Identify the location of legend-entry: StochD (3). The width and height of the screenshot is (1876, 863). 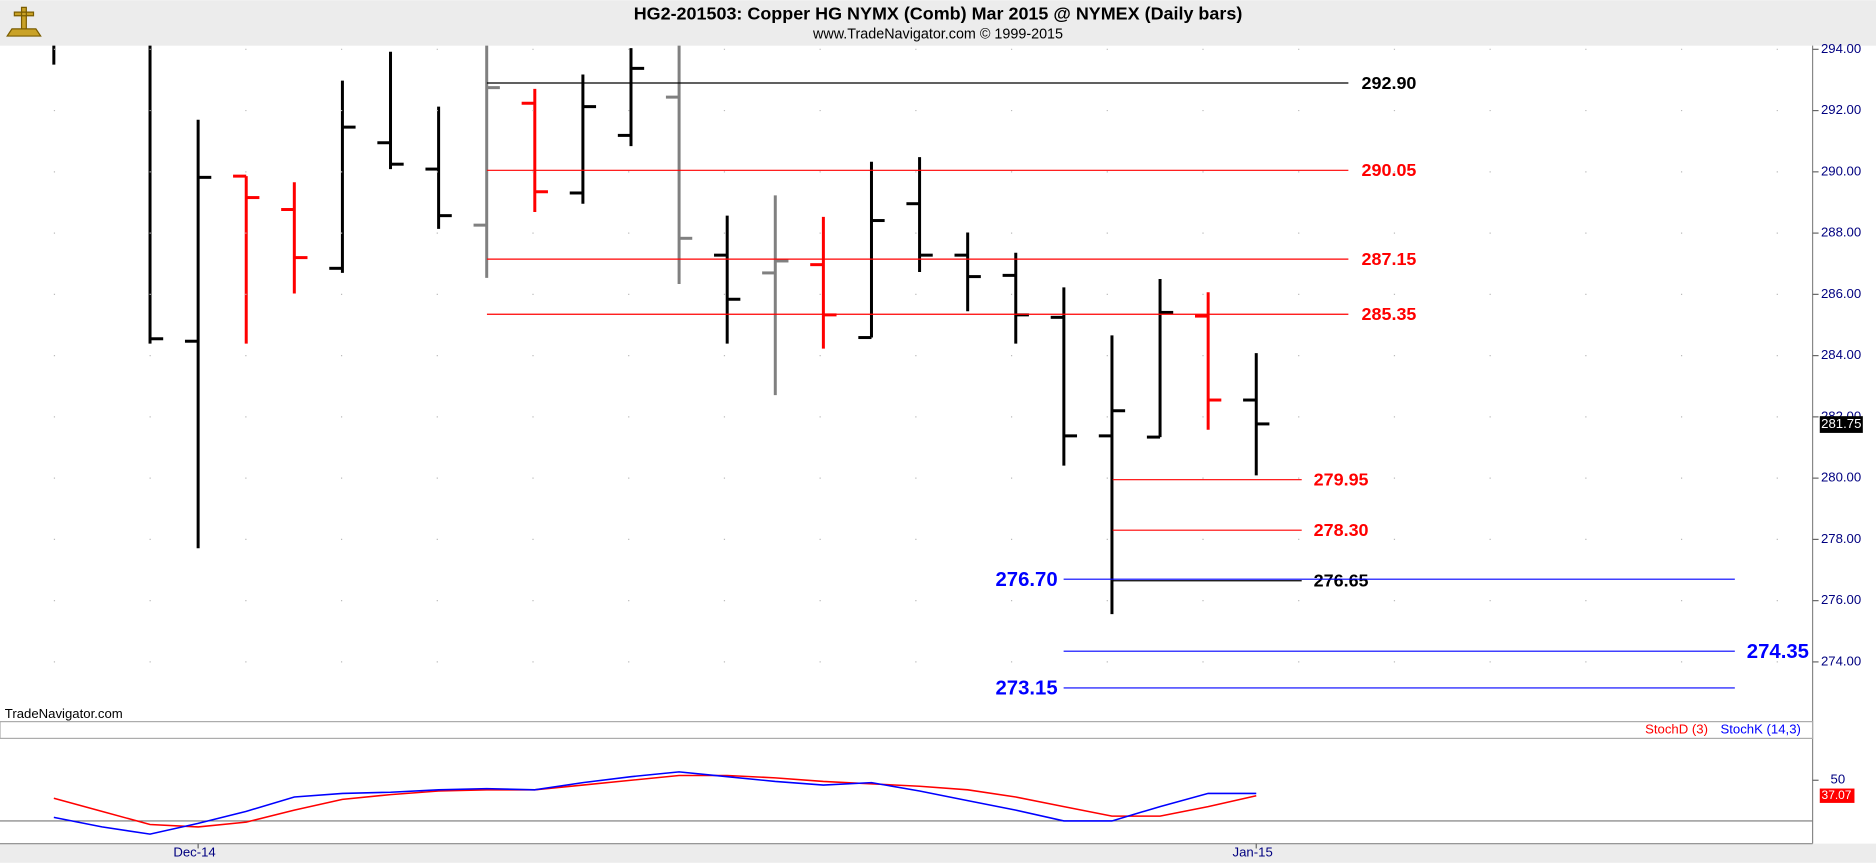
(1676, 728).